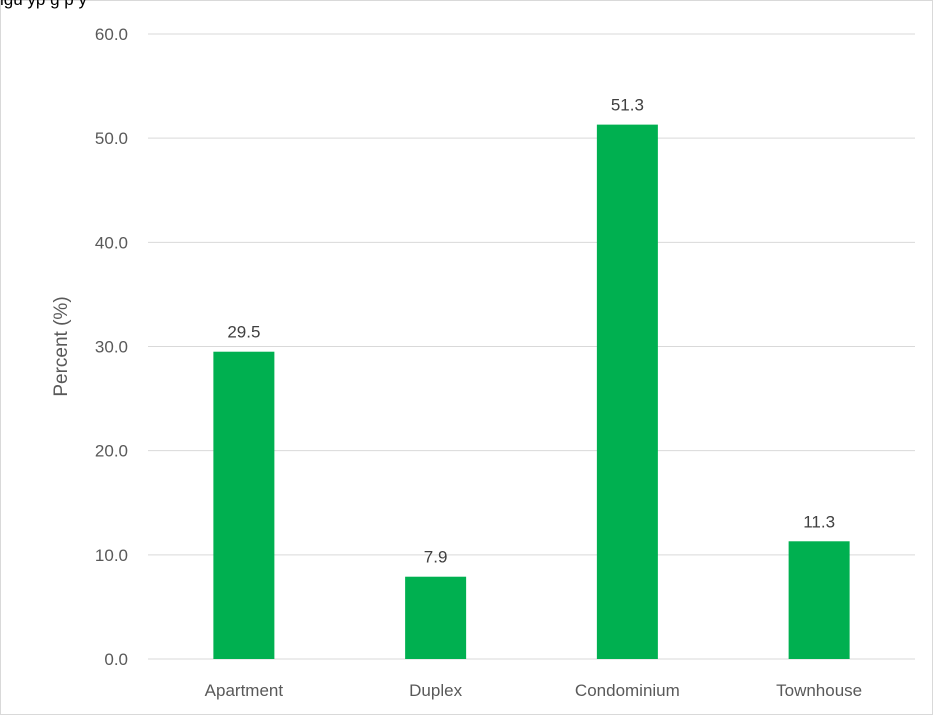 The height and width of the screenshot is (715, 933). I want to click on y-tick-label: 0.0, so click(116, 659).